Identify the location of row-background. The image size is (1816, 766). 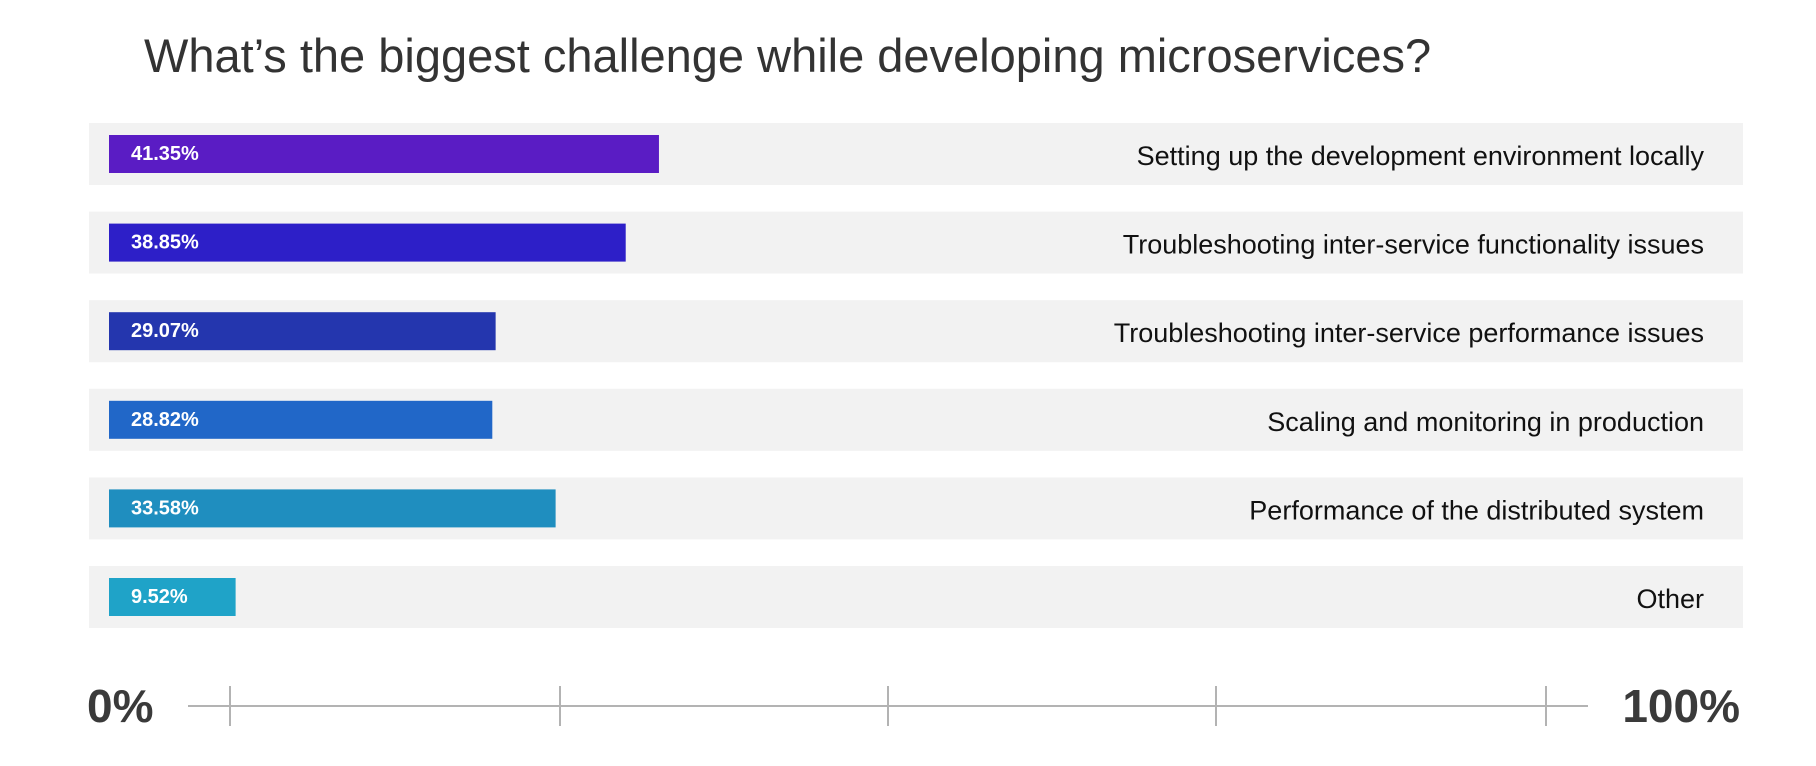
(916, 597).